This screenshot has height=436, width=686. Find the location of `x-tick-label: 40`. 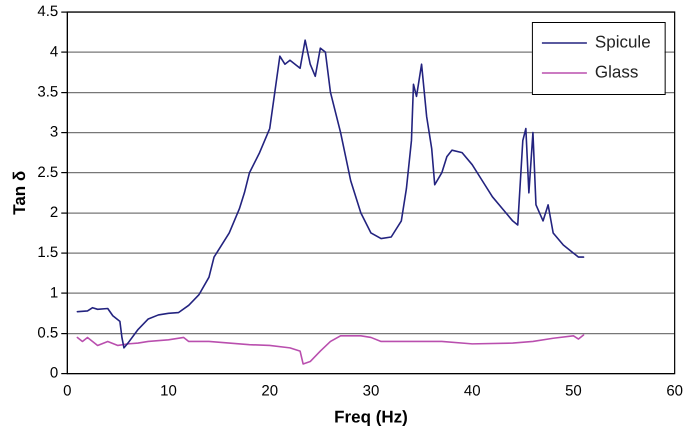

x-tick-label: 40 is located at coordinates (472, 391).